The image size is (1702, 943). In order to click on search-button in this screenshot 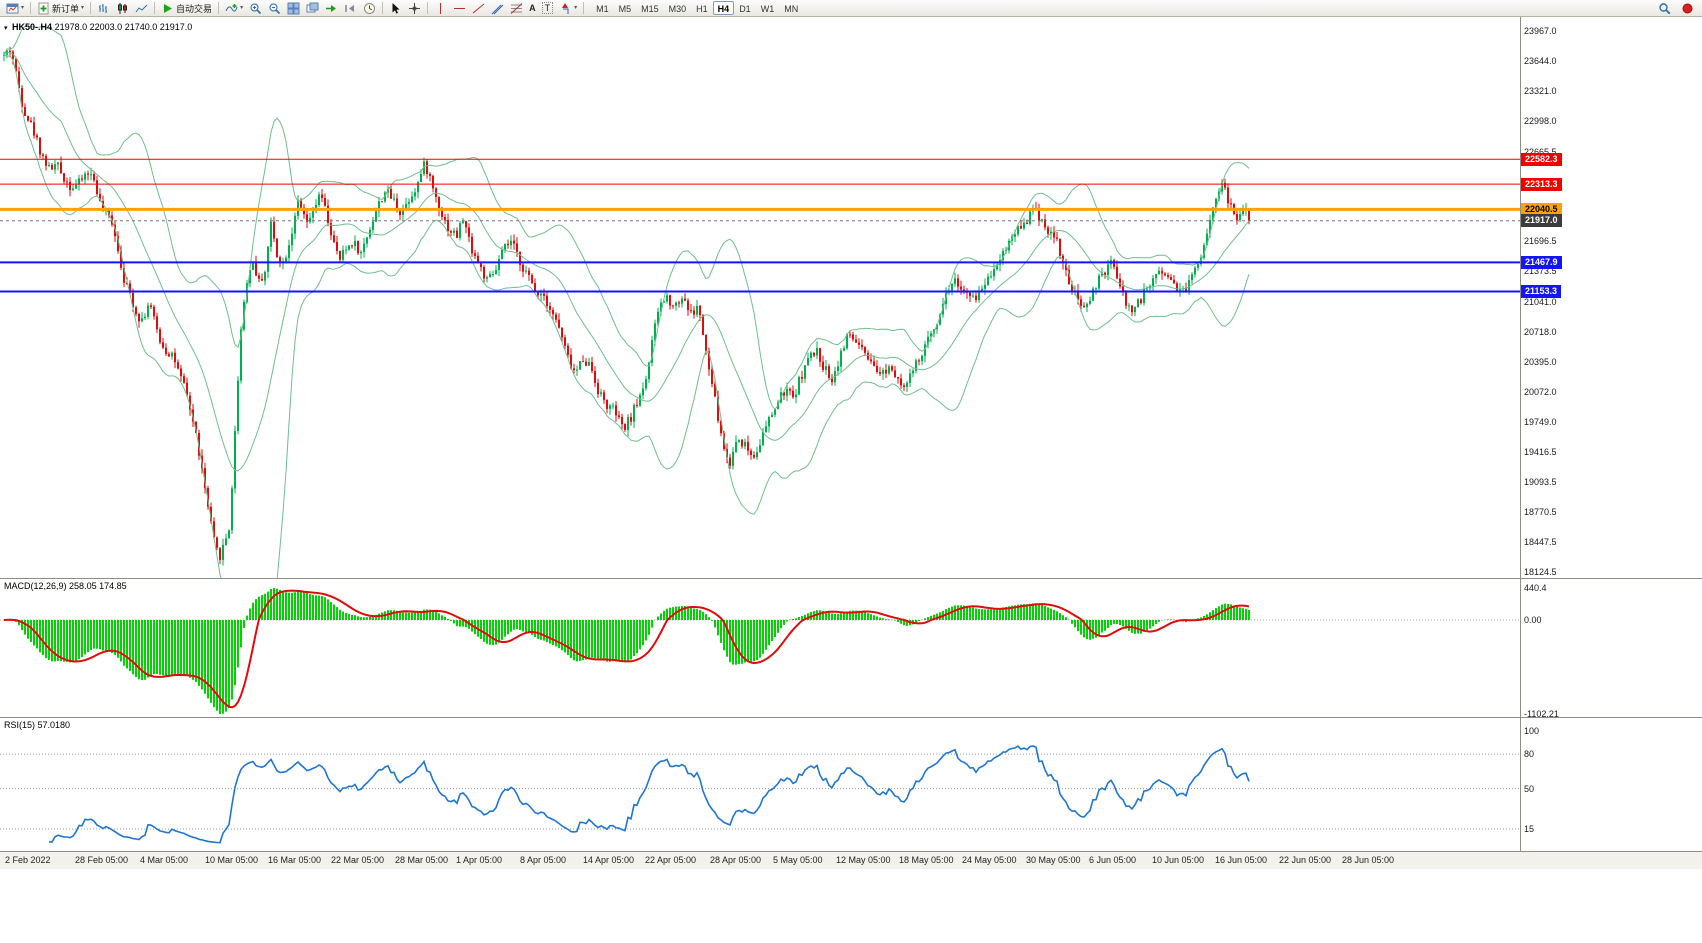, I will do `click(1664, 8)`.